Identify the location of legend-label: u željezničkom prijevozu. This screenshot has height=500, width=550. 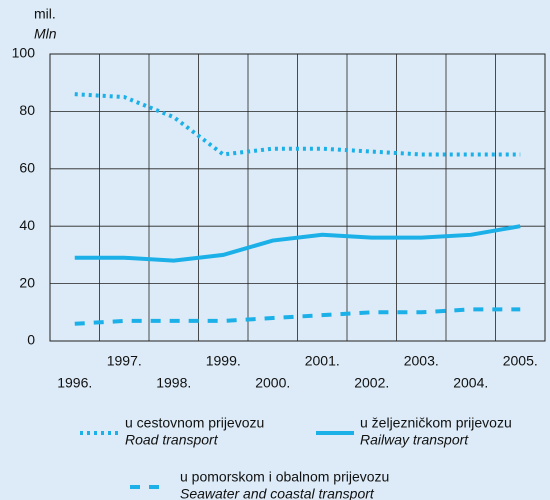
(436, 423).